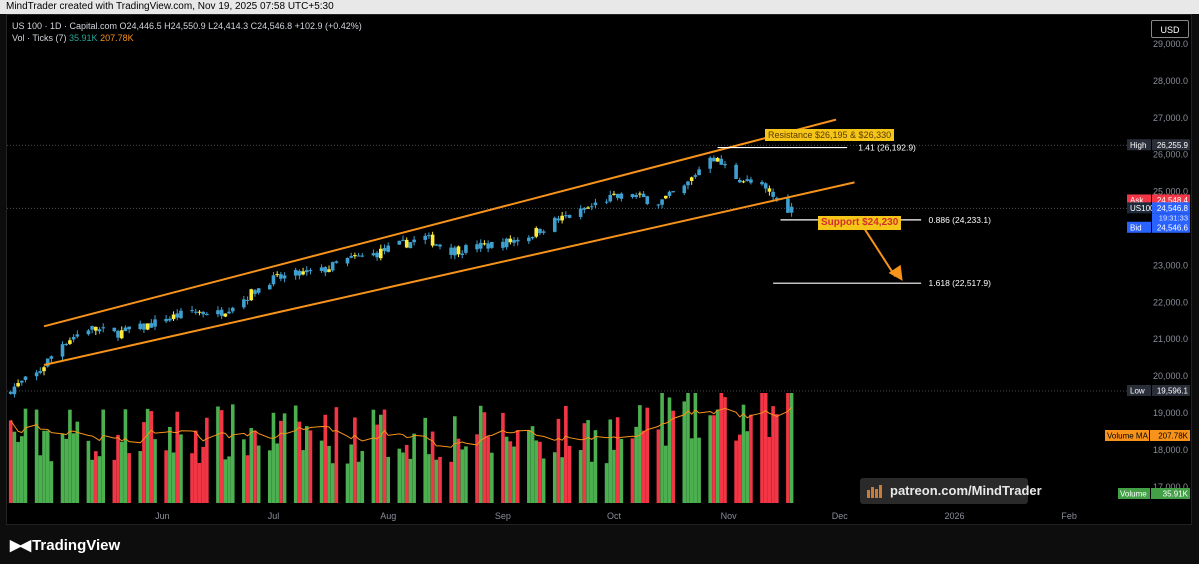 This screenshot has height=564, width=1199. Describe the element at coordinates (1170, 81) in the screenshot. I see `price-tick-label: 28,000.0` at that location.